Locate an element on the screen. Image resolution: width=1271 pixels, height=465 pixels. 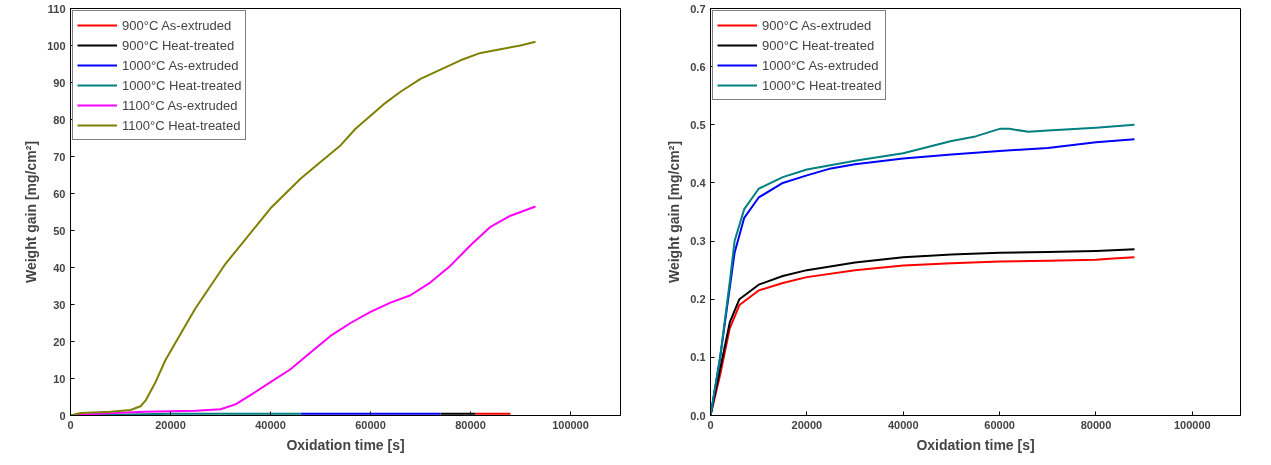
y-tick-label: 70 is located at coordinates (59, 156).